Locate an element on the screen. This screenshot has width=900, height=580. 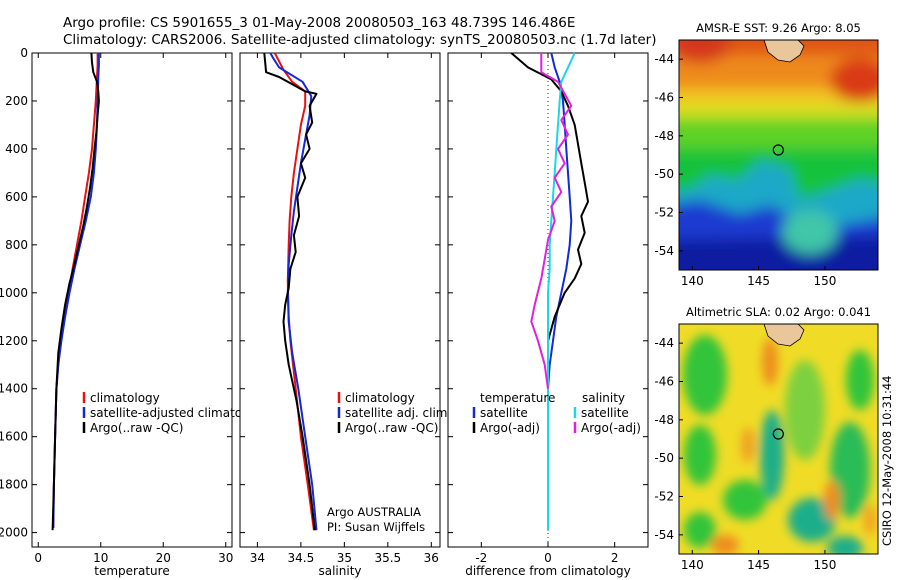
x-axis-label: difference from climatology is located at coordinates (548, 571).